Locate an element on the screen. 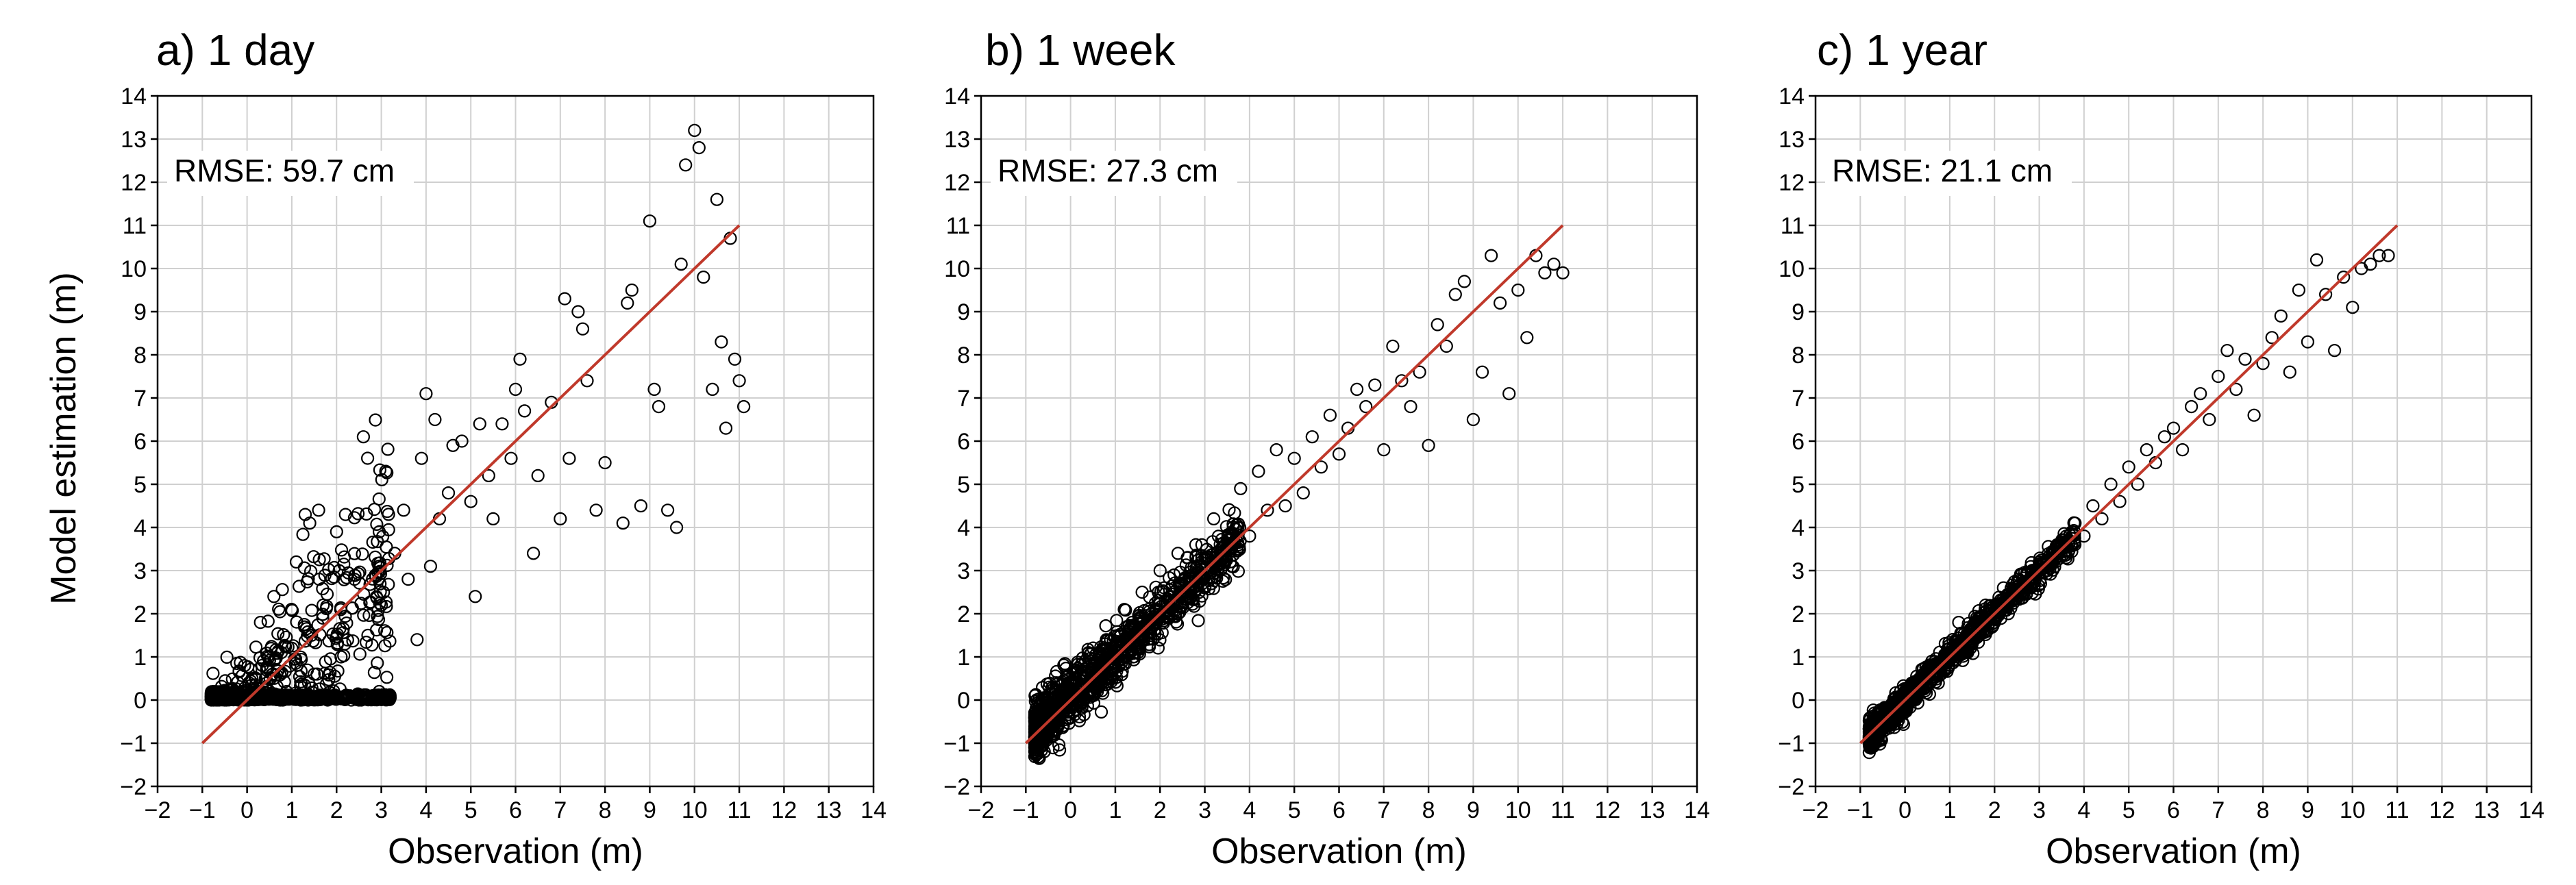  panel-c-y-tick-label: 10 is located at coordinates (1792, 269).